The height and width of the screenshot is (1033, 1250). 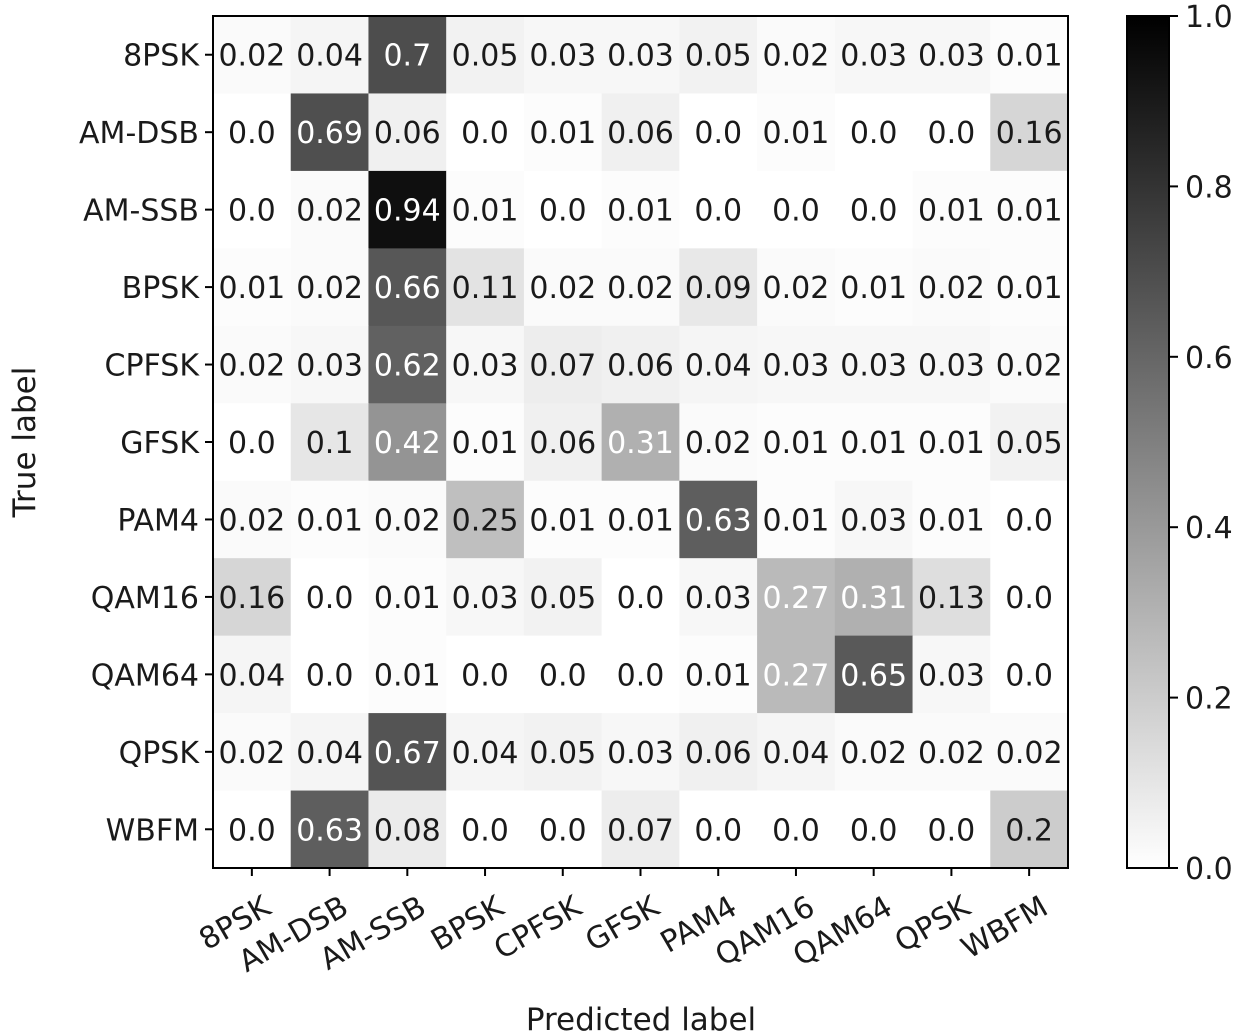 I want to click on heatmap-cell-am-dsb-wbfm, so click(x=1029, y=132).